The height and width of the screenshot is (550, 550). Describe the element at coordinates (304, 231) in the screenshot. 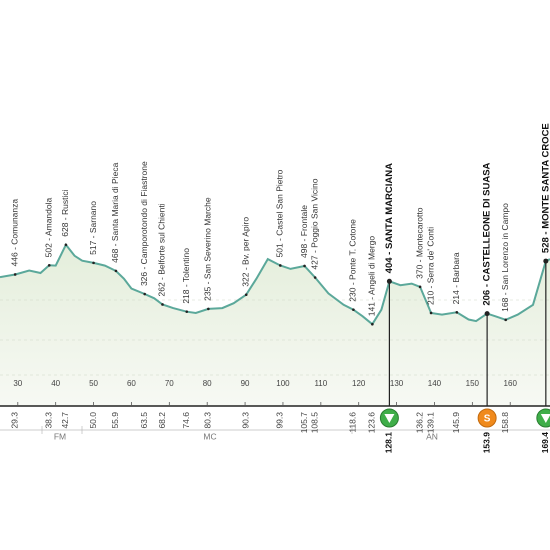

I see `waypoint-label: 498 - Frontale` at that location.